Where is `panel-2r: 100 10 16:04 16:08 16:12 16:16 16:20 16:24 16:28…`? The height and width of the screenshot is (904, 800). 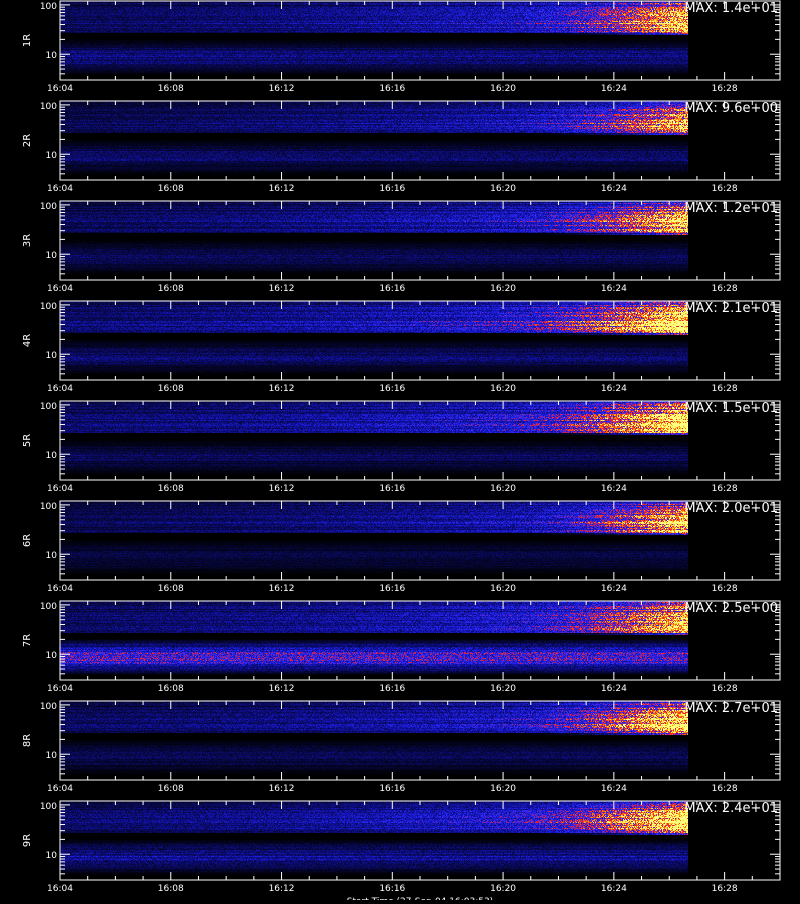 panel-2r: 100 10 16:04 16:08 16:12 16:16 16:20 16:24 16:28… is located at coordinates (401, 147).